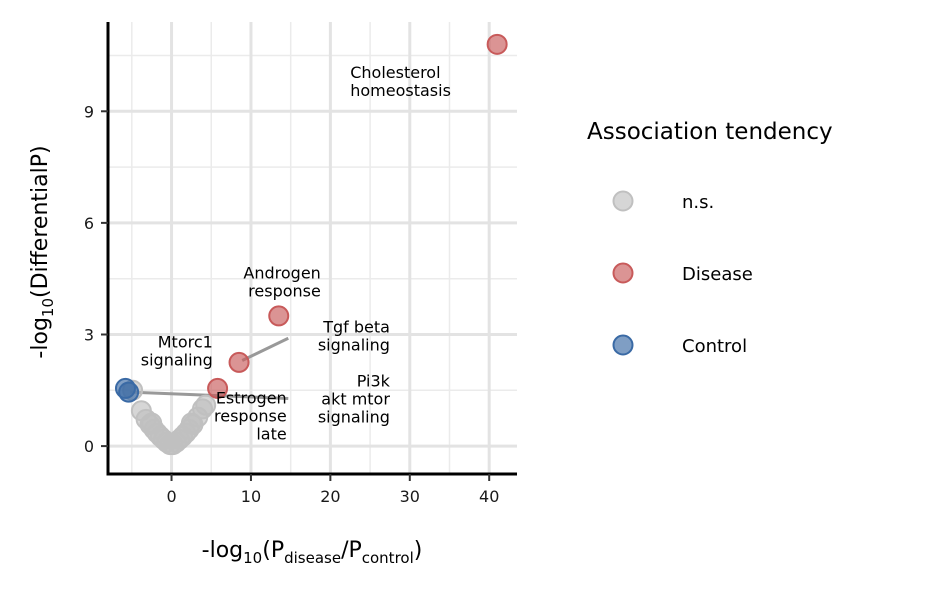 Image resolution: width=944 pixels, height=590 pixels. I want to click on point-label: Androgen response, so click(281, 282).